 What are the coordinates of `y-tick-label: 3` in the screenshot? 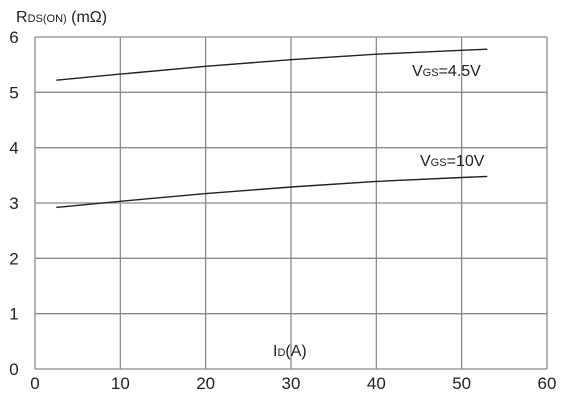 It's located at (13, 203).